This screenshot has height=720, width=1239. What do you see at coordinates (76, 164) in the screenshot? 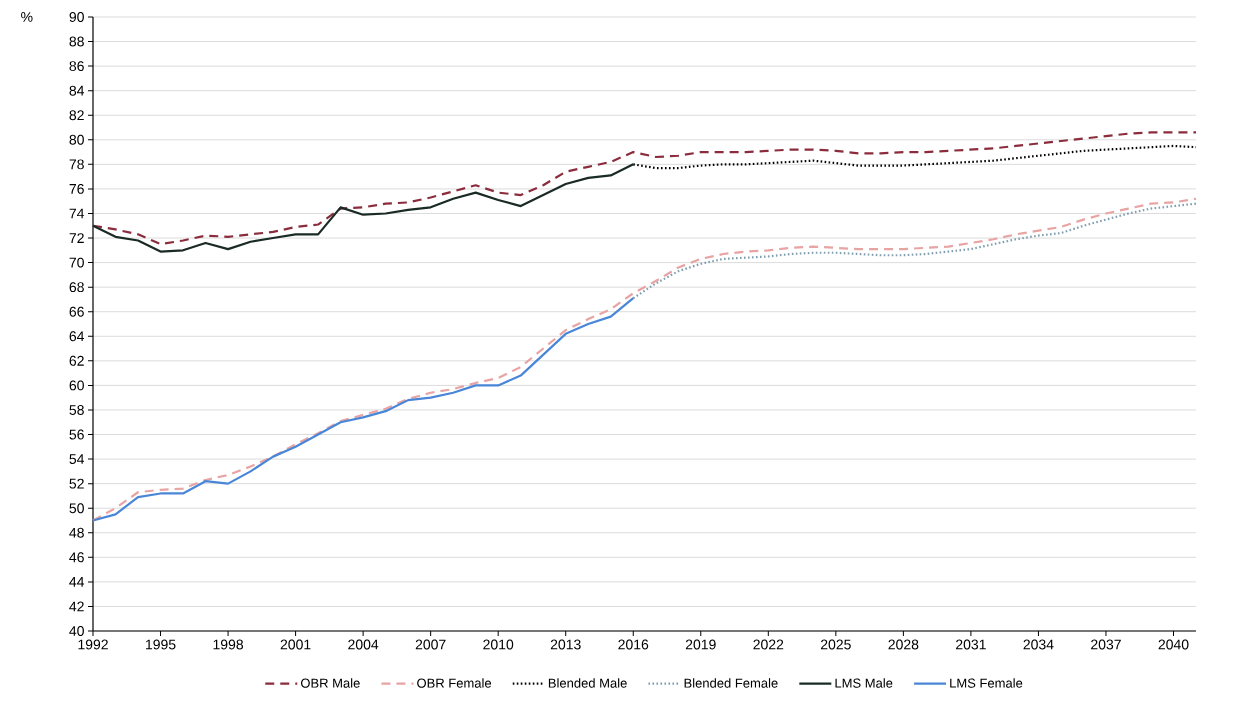
I see `y-tick-label: 78` at bounding box center [76, 164].